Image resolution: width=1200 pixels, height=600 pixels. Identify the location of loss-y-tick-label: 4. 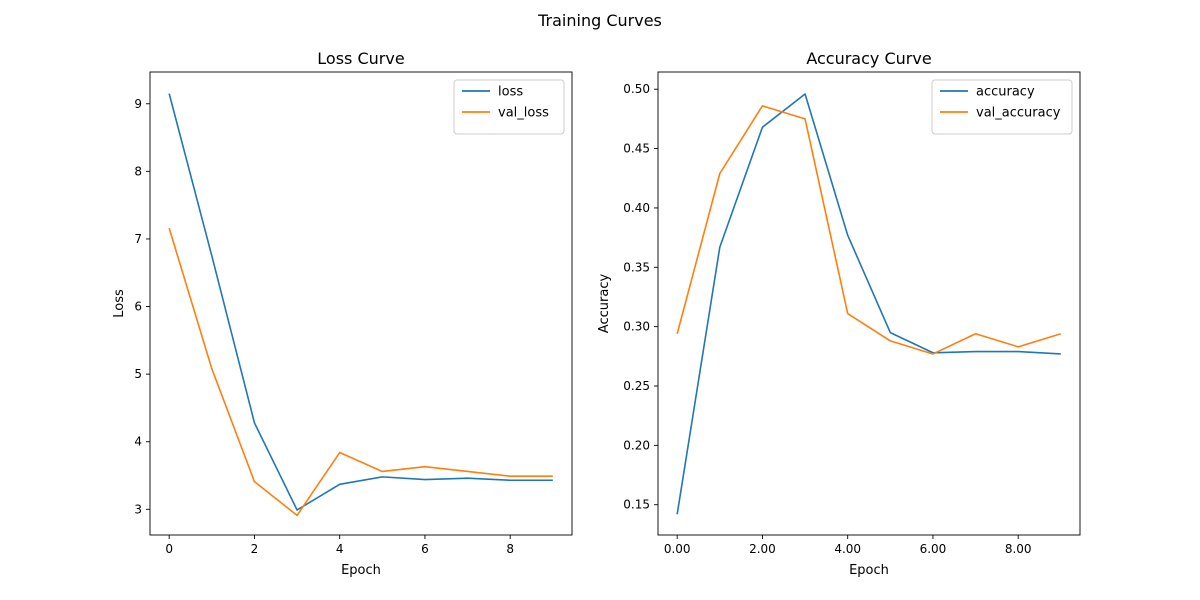
(138, 442).